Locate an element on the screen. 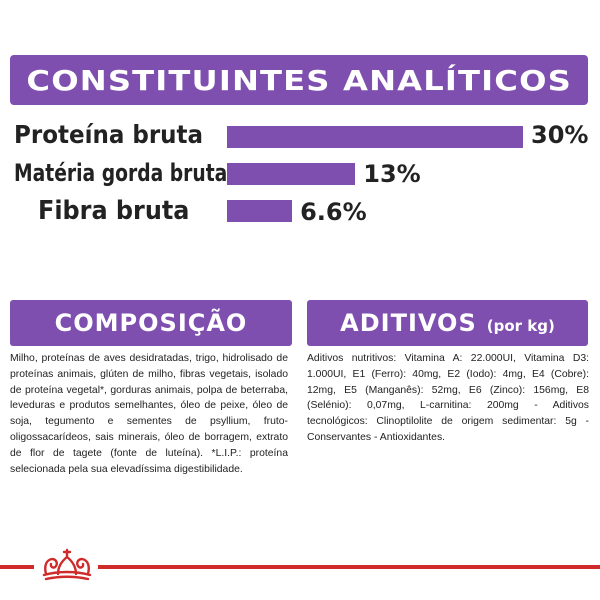 The width and height of the screenshot is (600, 600). nutrient-label: Matéria gorda bruta is located at coordinates (121, 173).